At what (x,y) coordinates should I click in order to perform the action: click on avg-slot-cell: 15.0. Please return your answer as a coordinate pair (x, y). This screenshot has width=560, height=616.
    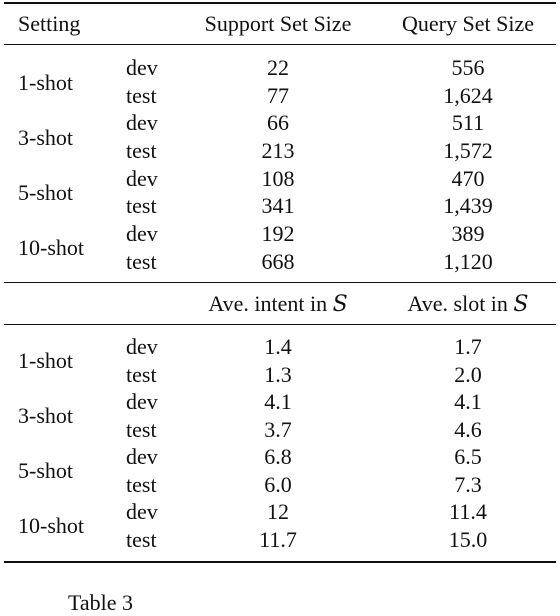
    Looking at the image, I should click on (468, 539).